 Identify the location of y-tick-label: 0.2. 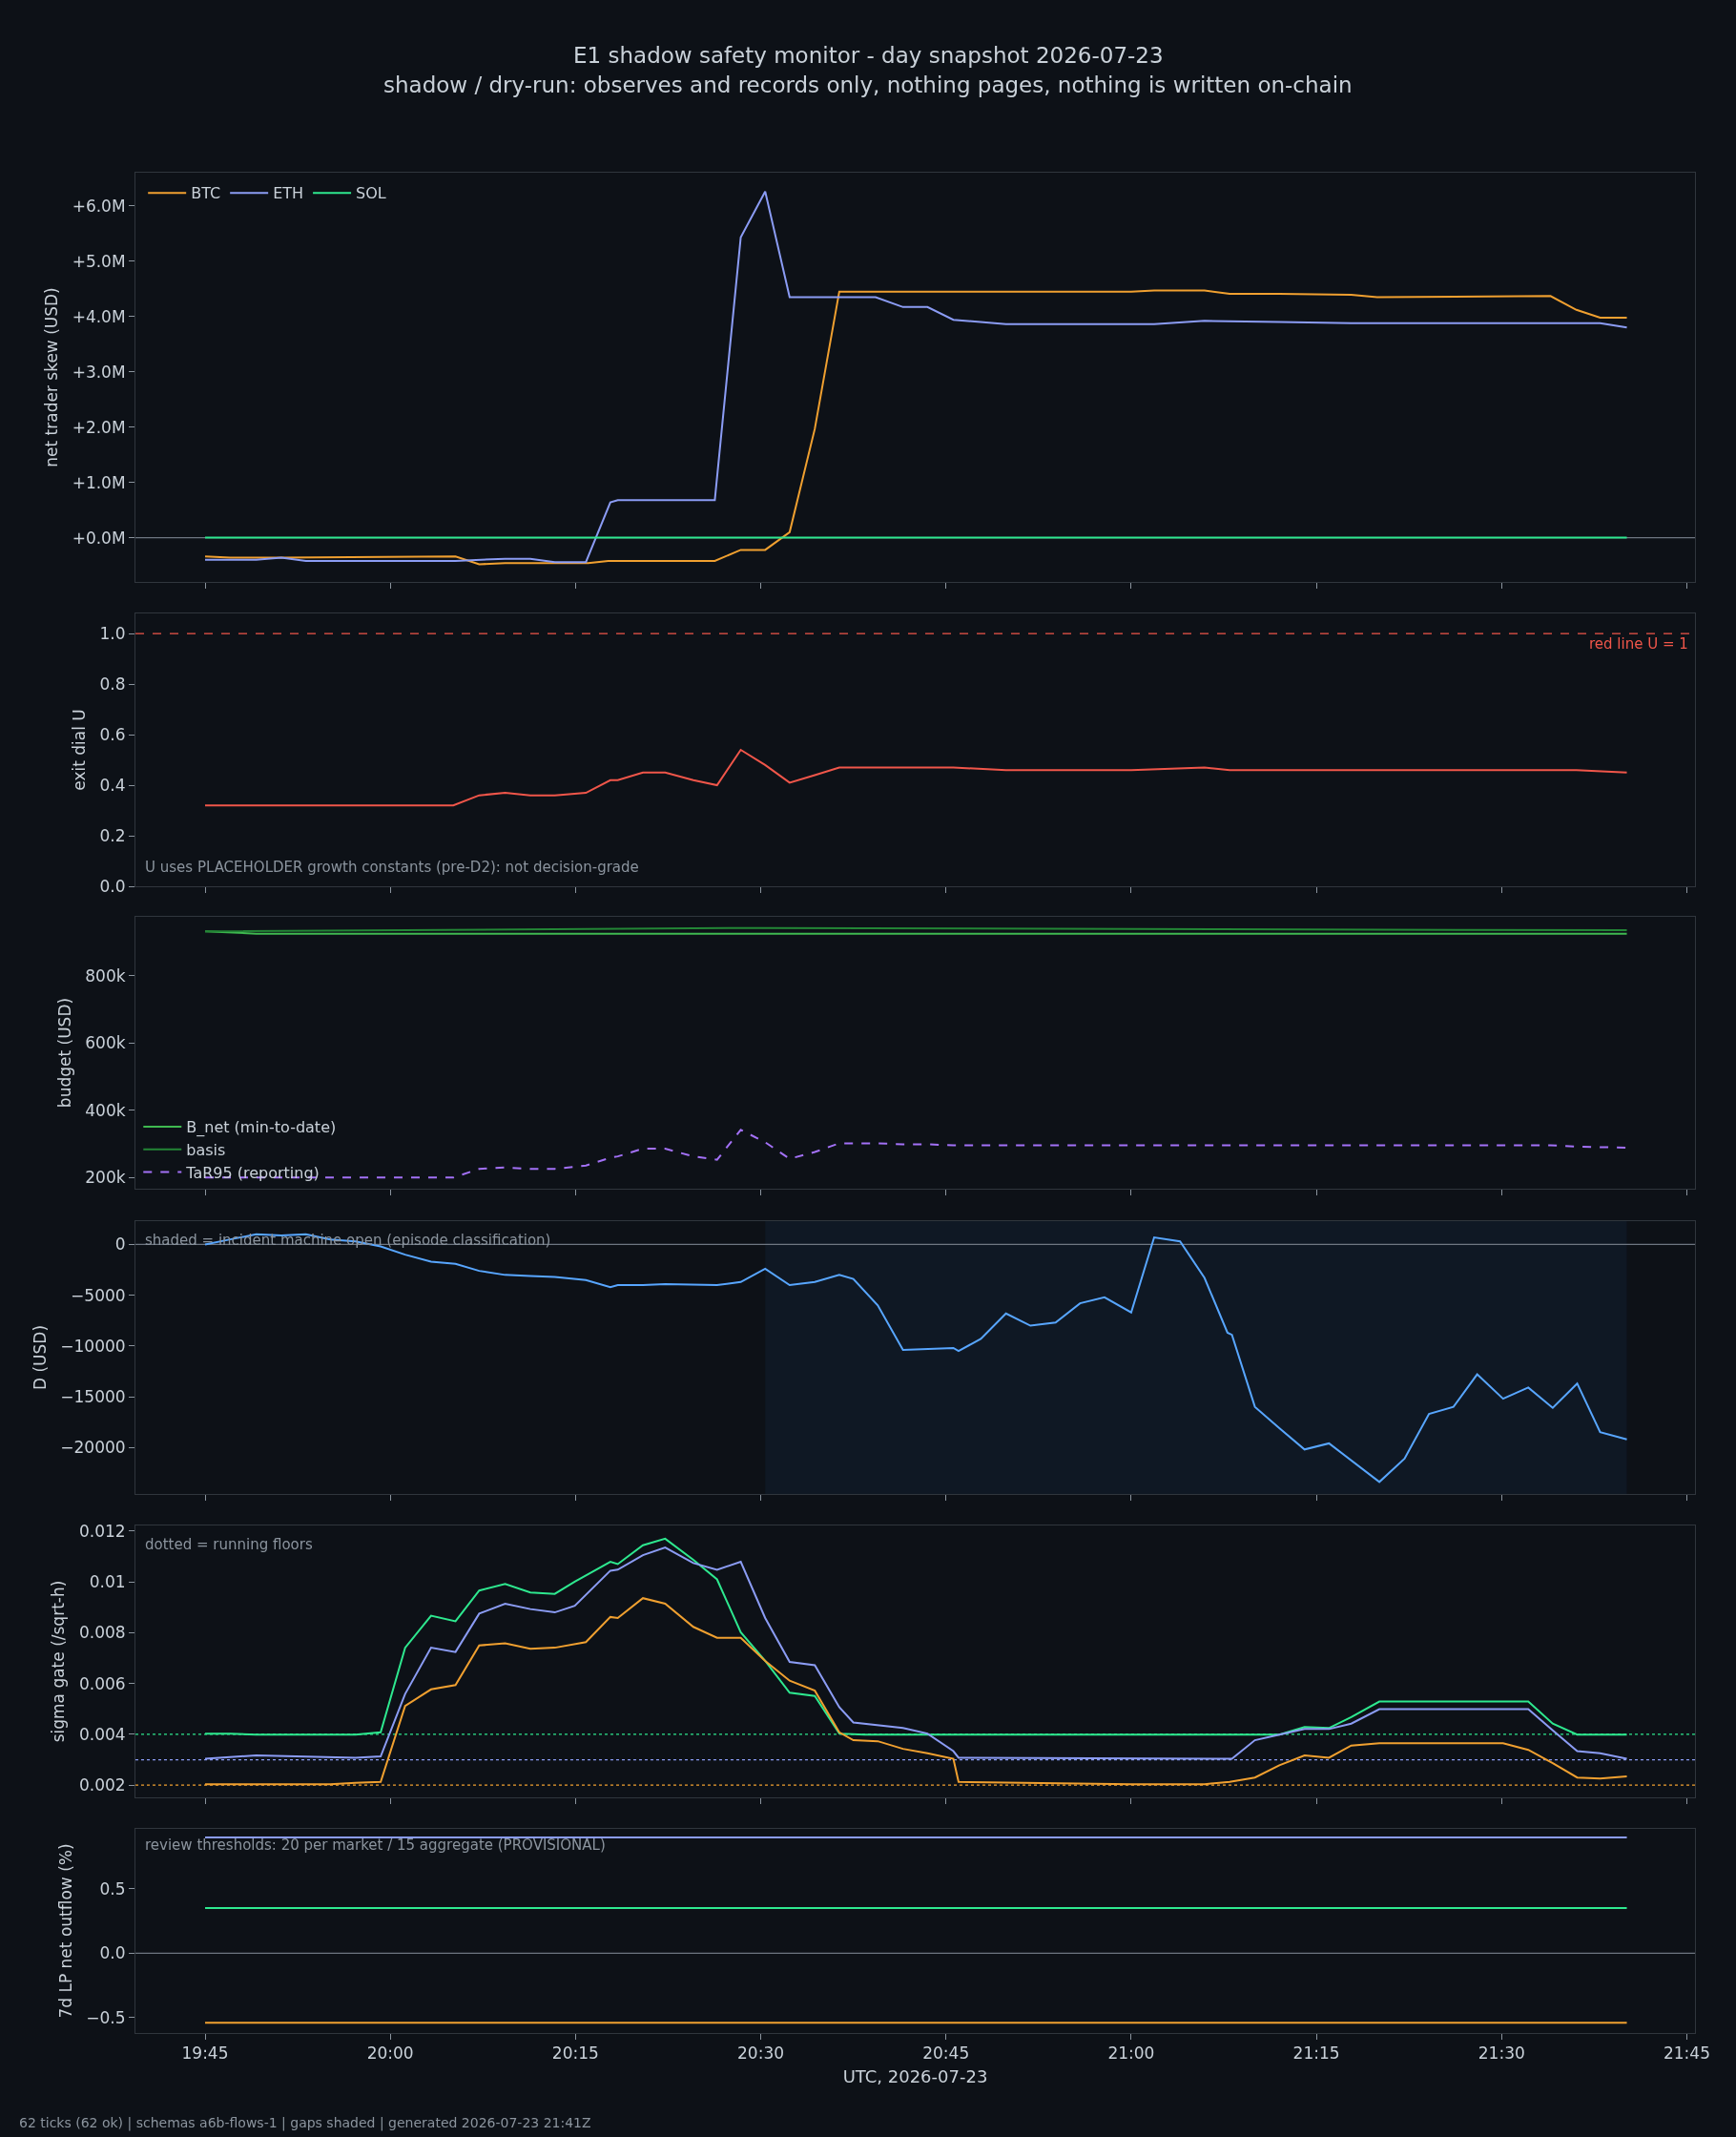
(112, 835).